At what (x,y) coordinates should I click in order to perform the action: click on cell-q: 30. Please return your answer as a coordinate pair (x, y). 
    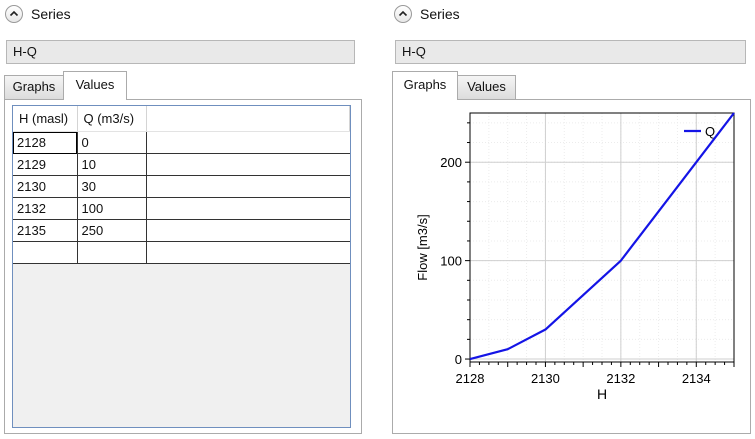
    Looking at the image, I should click on (111, 186).